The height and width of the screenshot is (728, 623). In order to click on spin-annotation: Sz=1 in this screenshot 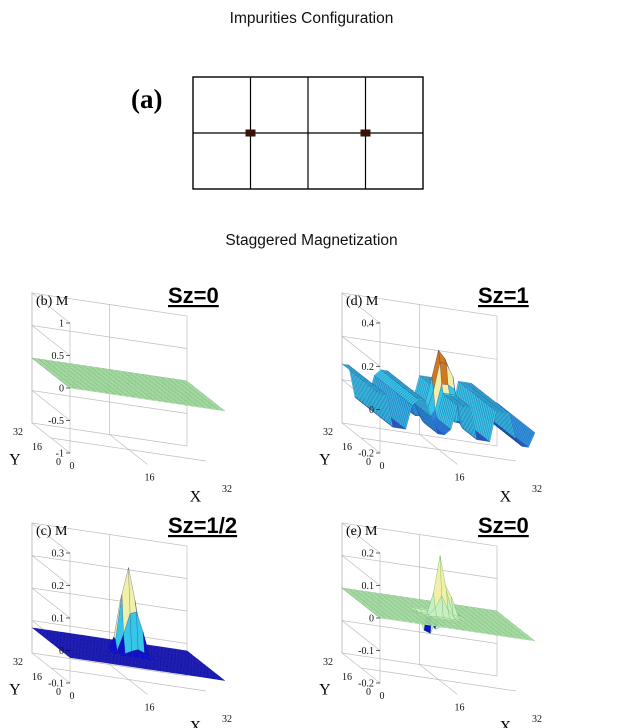, I will do `click(503, 295)`.